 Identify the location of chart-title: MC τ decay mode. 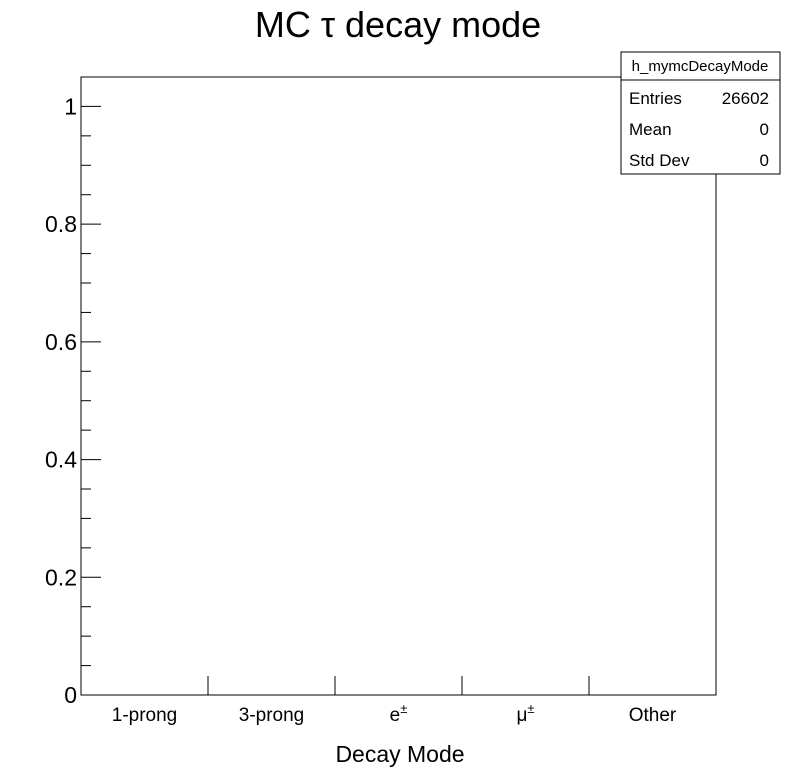
(398, 24).